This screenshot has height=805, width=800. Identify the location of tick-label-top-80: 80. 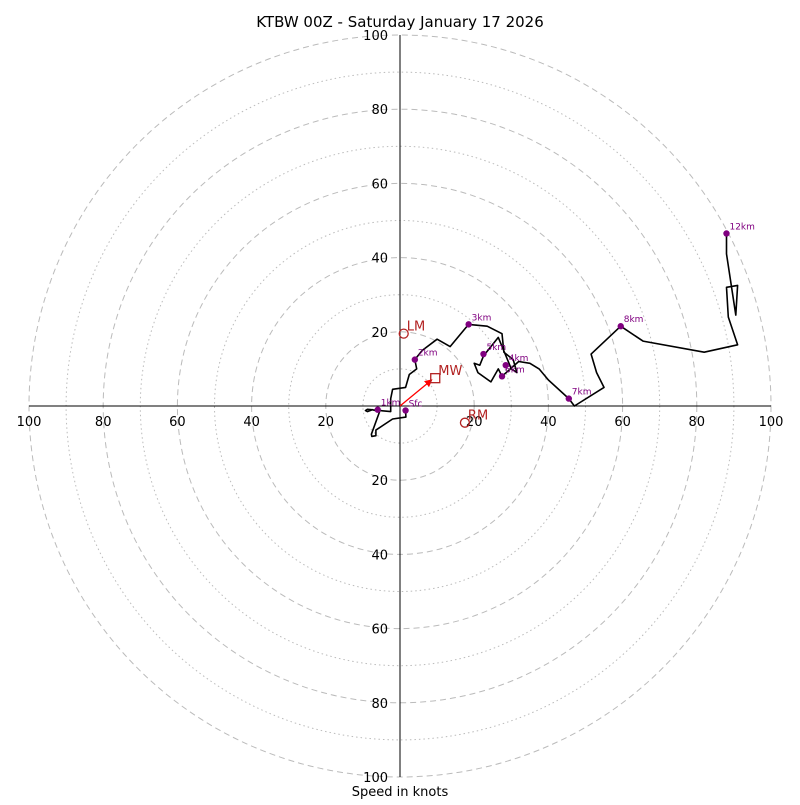
(379, 110).